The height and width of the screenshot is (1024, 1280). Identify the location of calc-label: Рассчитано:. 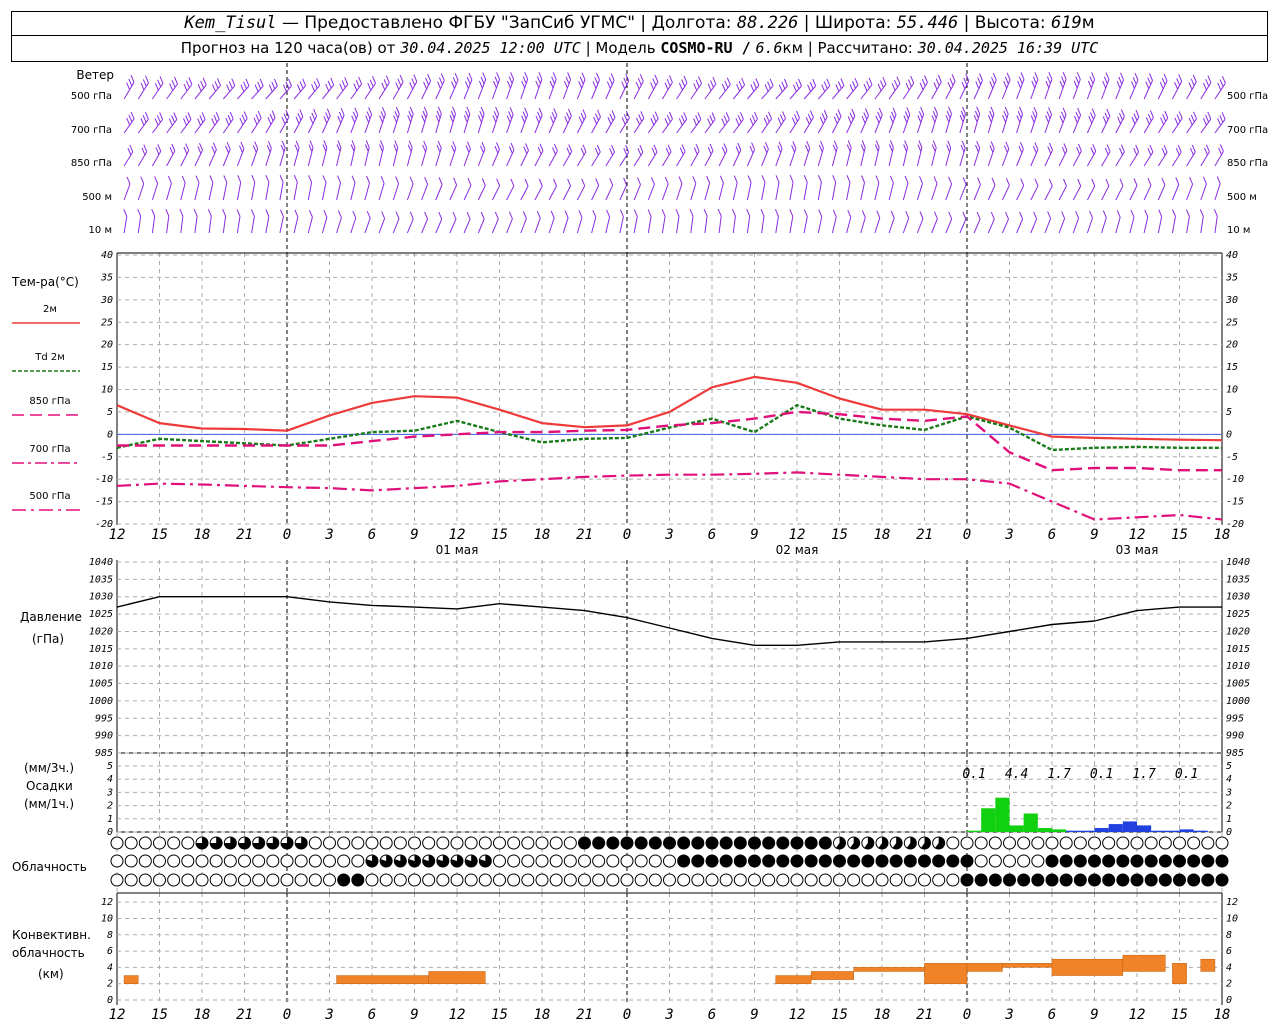
(865, 48).